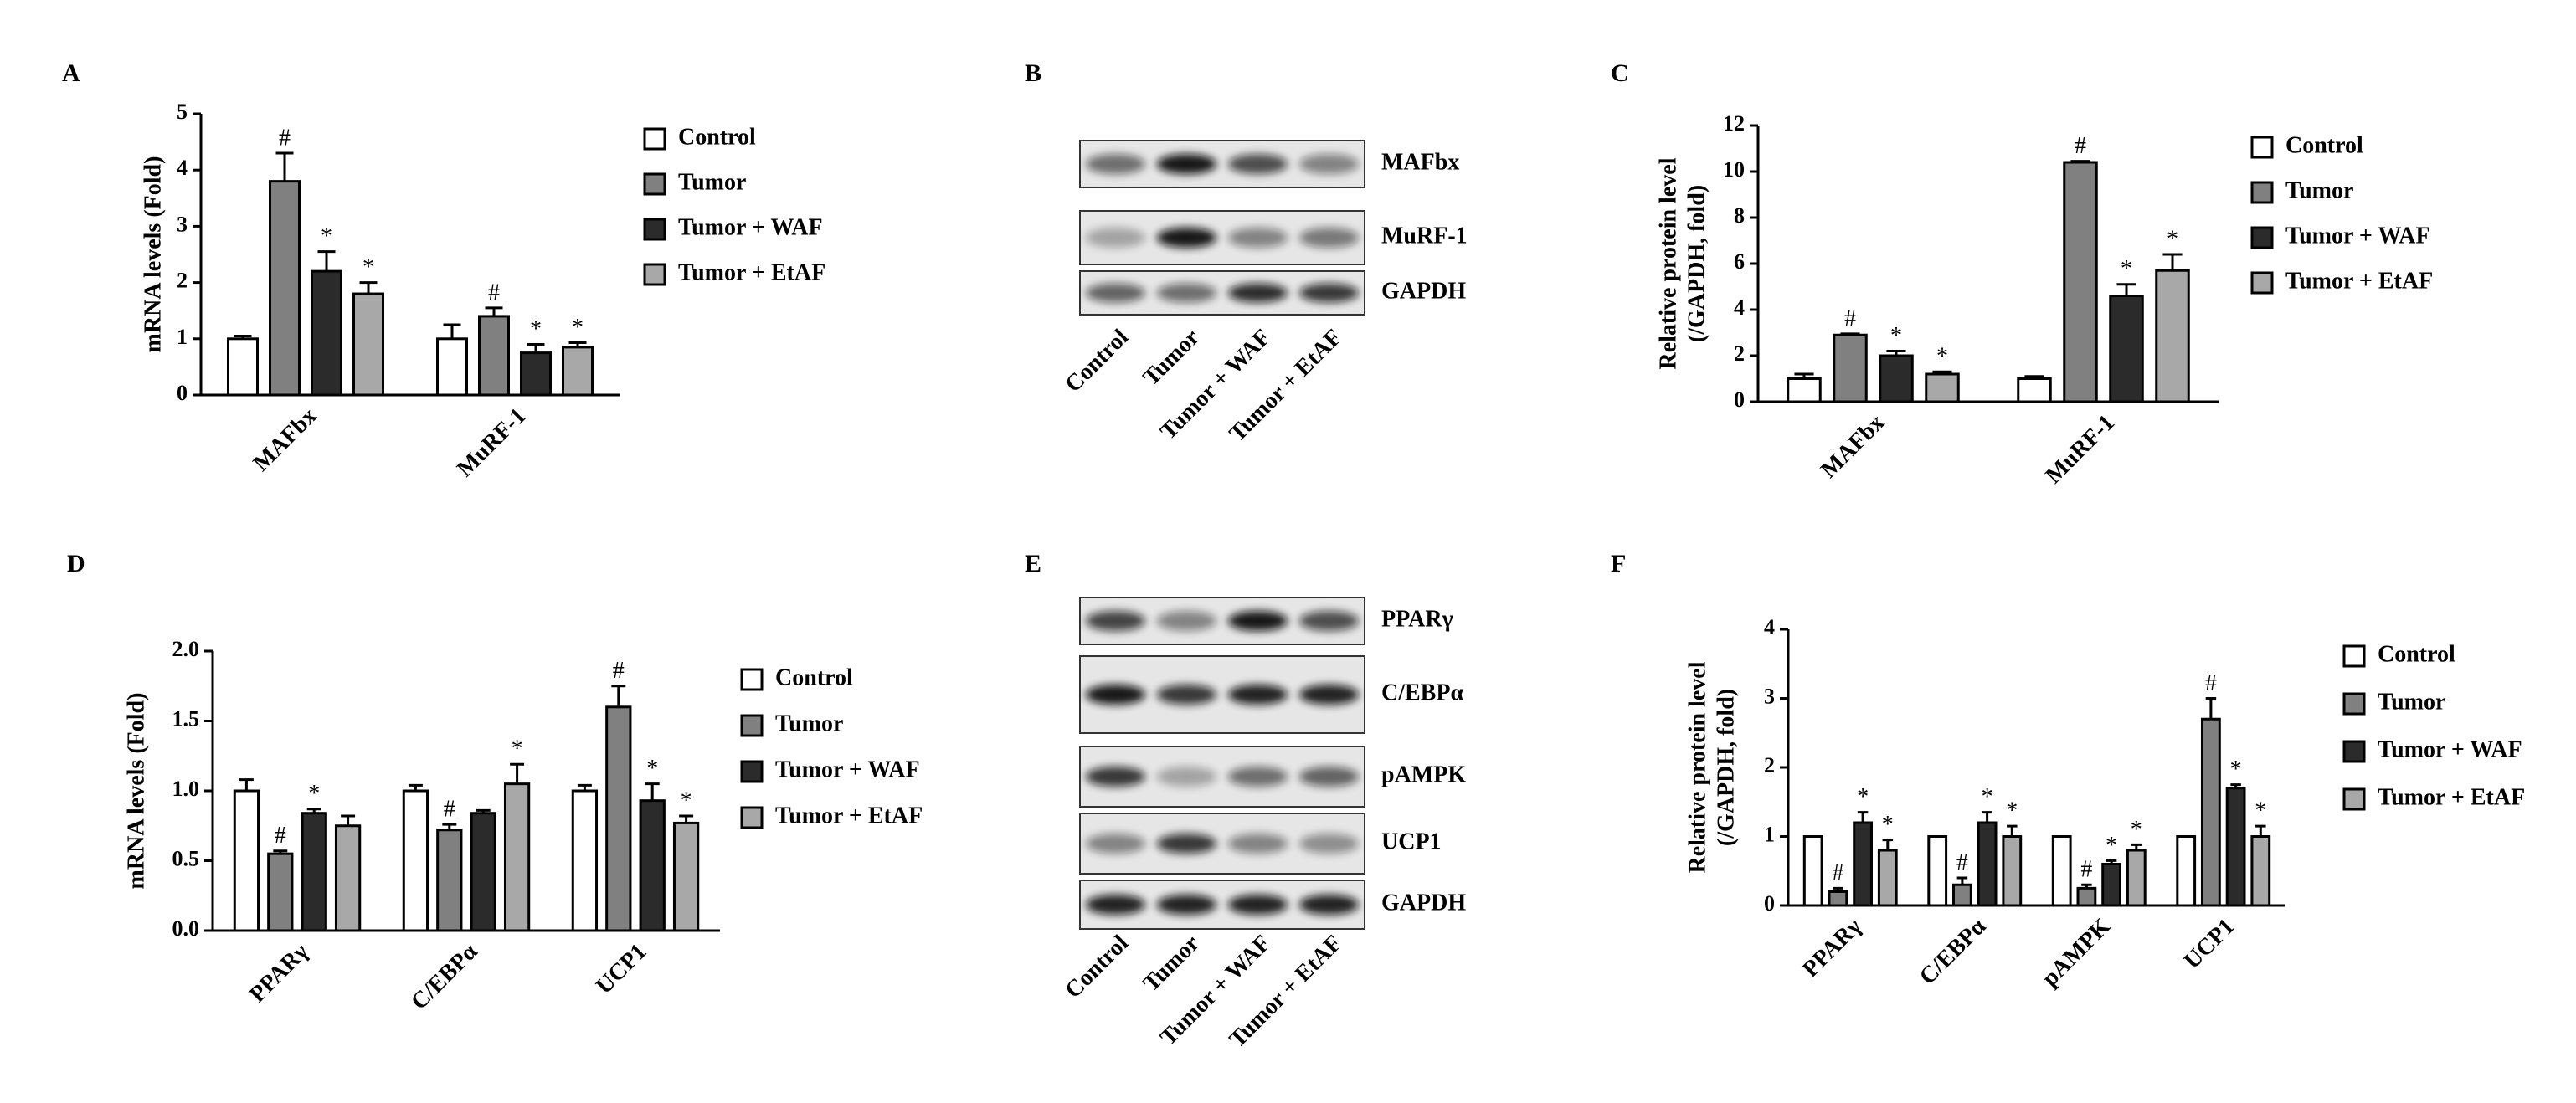  What do you see at coordinates (1734, 123) in the screenshot?
I see `y-tick-label: 12` at bounding box center [1734, 123].